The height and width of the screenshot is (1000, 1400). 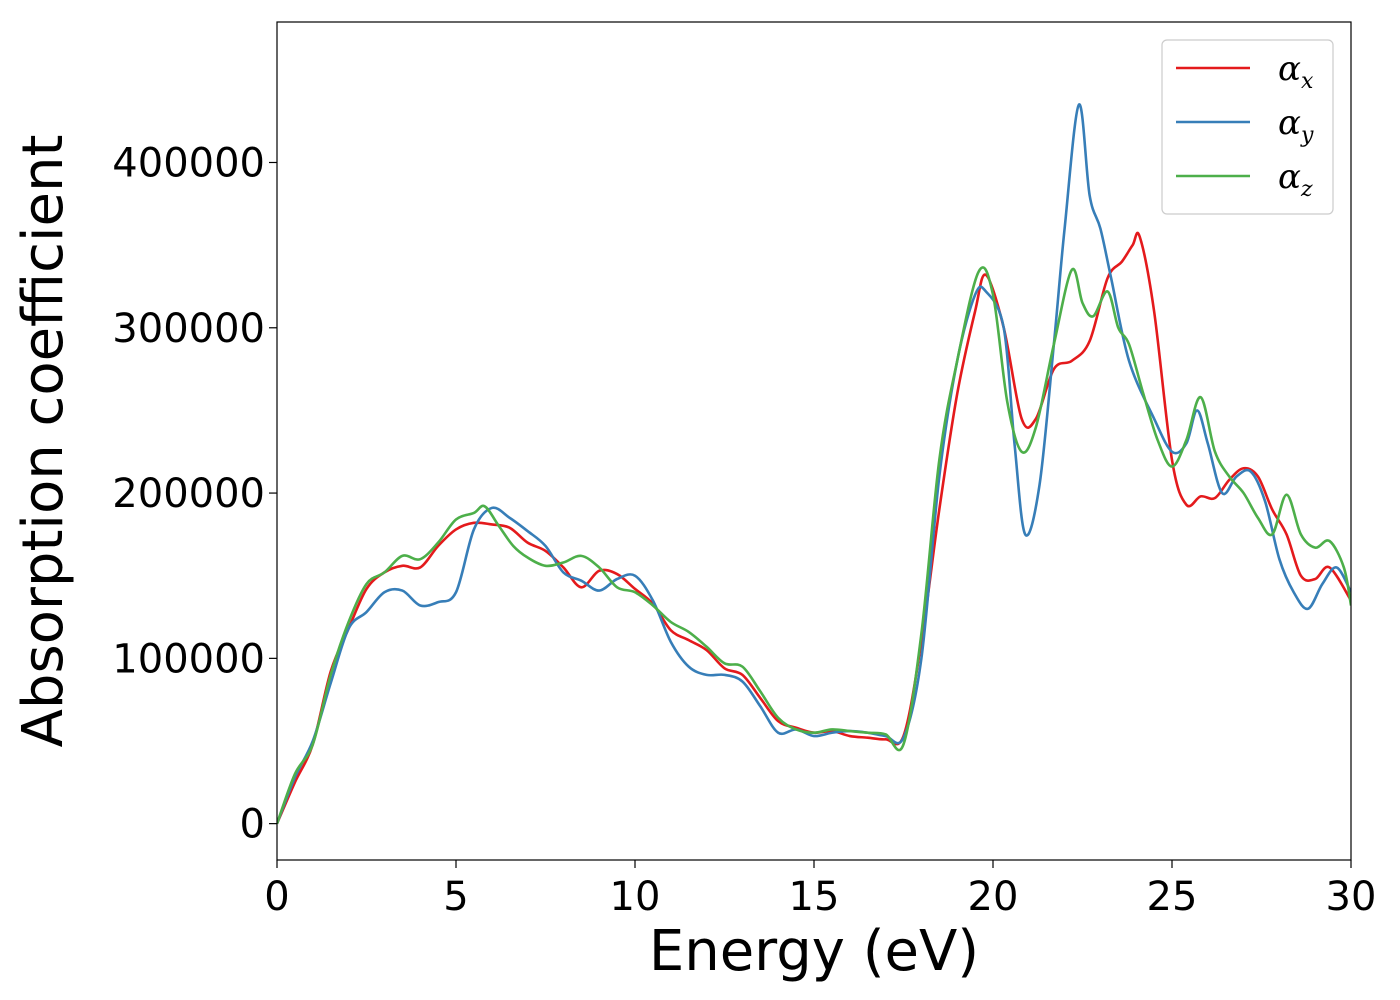 What do you see at coordinates (43, 441) in the screenshot?
I see `y-axis-title: Absorption coefficient` at bounding box center [43, 441].